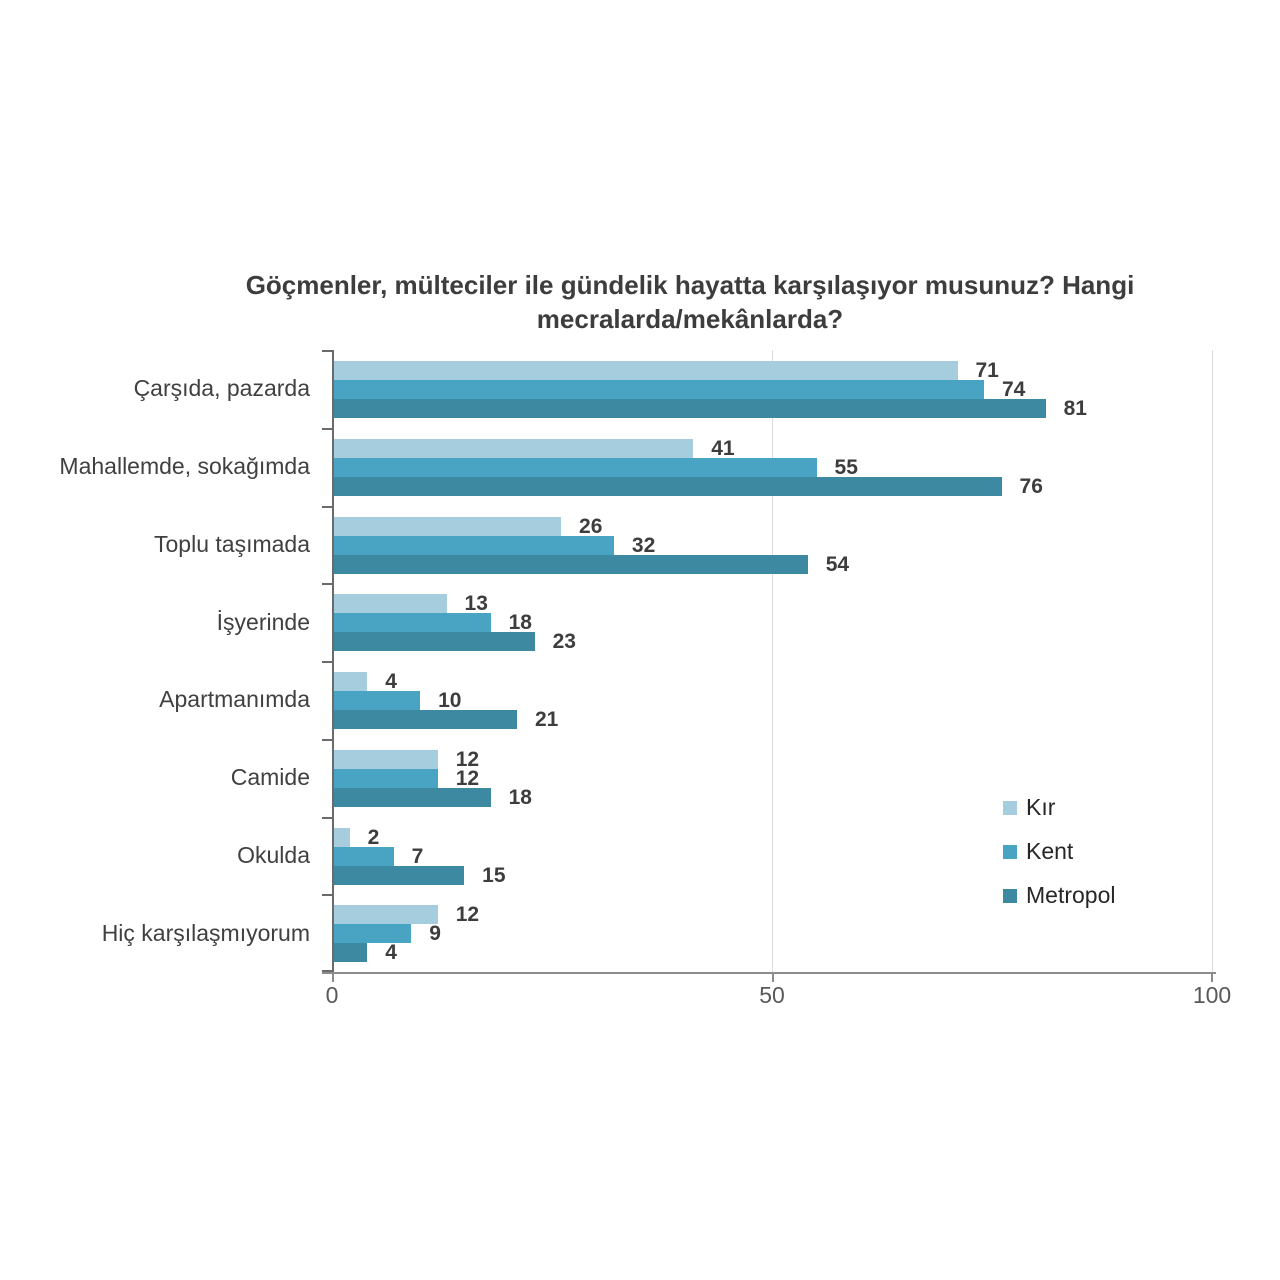 The width and height of the screenshot is (1280, 1280). I want to click on bar-row: 71, so click(772, 370).